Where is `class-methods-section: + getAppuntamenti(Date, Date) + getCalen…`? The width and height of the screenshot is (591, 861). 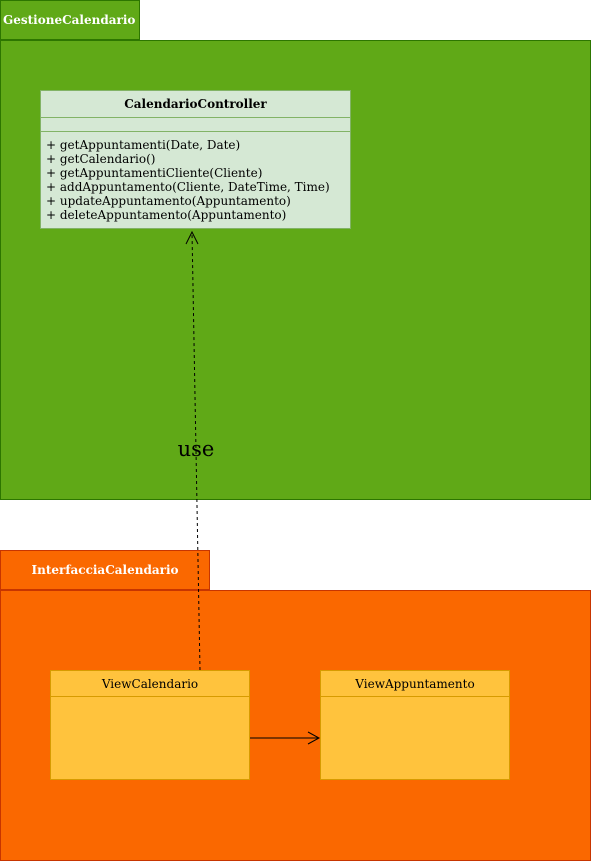 class-methods-section: + getAppuntamenti(Date, Date) + getCalen… is located at coordinates (195, 177).